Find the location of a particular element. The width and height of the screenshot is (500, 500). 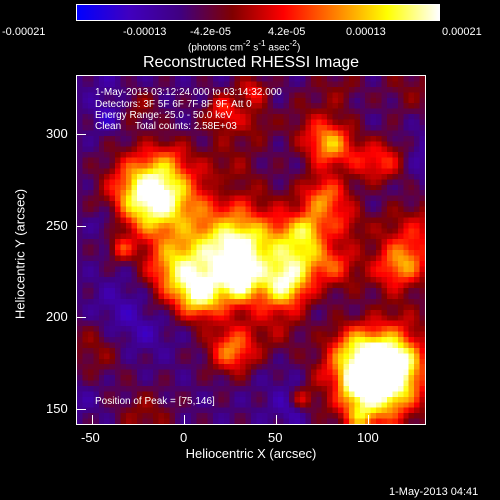

colorbar is located at coordinates (258, 12).